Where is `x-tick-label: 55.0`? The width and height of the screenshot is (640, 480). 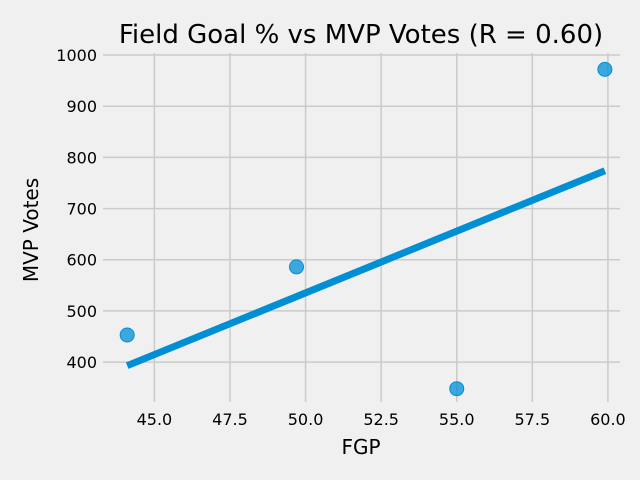 x-tick-label: 55.0 is located at coordinates (457, 419).